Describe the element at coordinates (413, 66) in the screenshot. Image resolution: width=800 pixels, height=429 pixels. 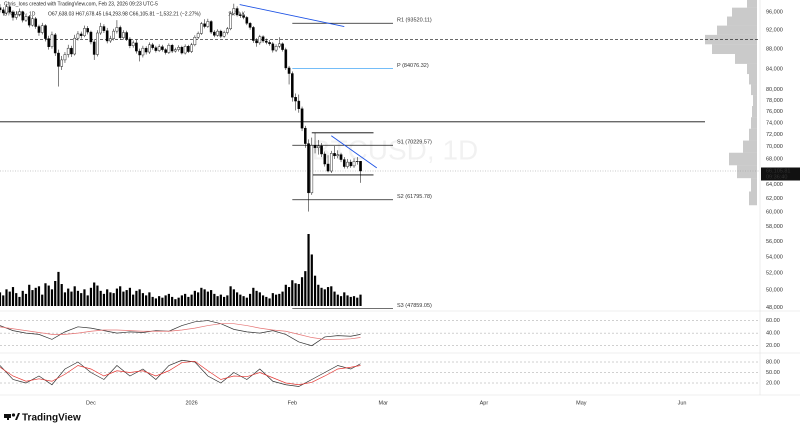
I see `pivot-label: P (84076.32)` at that location.